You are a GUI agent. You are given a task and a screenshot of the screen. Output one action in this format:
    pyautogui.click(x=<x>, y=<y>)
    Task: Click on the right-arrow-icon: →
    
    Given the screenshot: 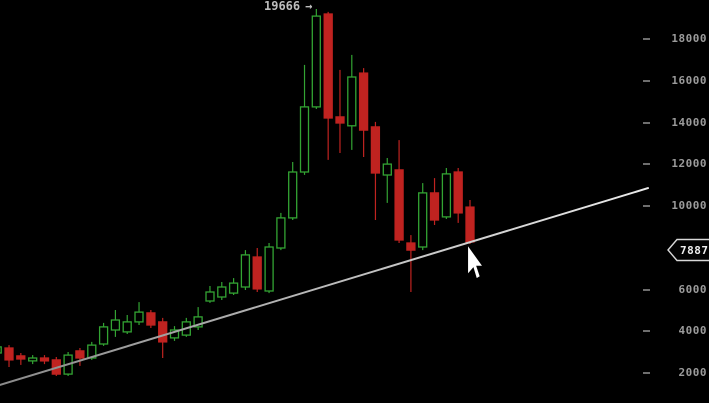 What is the action you would take?
    pyautogui.click(x=309, y=6)
    